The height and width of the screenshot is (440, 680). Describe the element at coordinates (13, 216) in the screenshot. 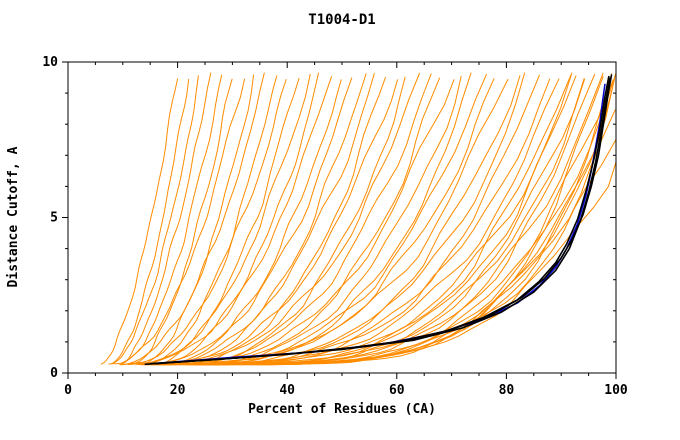

I see `y-axis-label: Distance Cutoff, A` at that location.